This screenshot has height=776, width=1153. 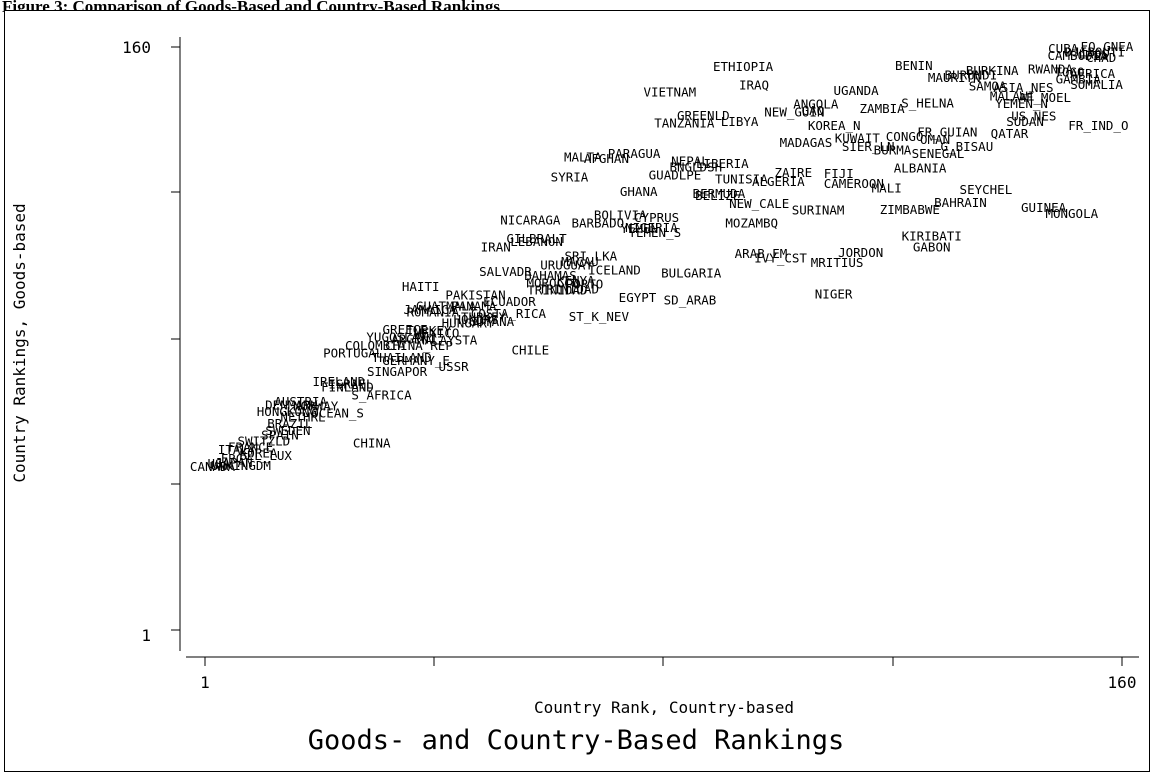 I want to click on data-point-label: ECUADOR, so click(x=509, y=301).